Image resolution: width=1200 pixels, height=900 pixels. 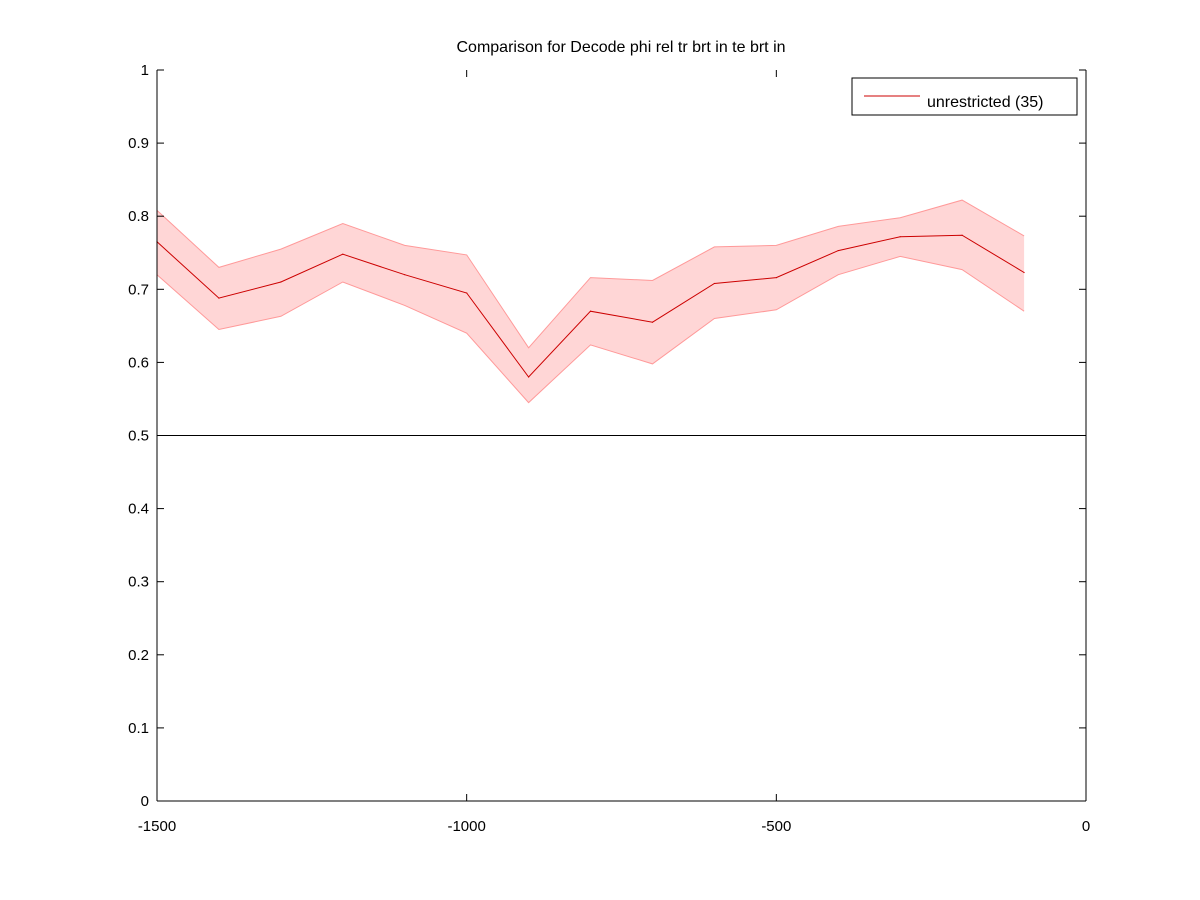 What do you see at coordinates (776, 826) in the screenshot?
I see `x-tick-label: -500` at bounding box center [776, 826].